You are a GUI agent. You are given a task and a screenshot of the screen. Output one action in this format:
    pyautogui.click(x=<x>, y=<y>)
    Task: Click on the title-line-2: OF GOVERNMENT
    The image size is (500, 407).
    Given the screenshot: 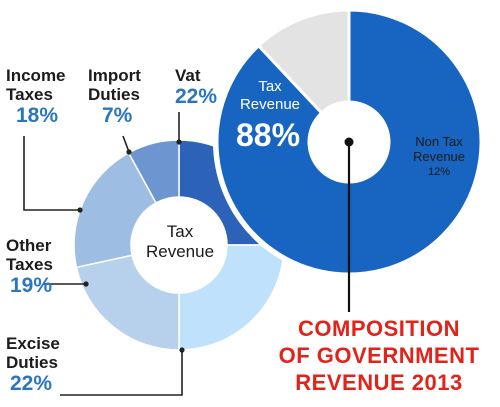 What is the action you would take?
    pyautogui.click(x=379, y=355)
    